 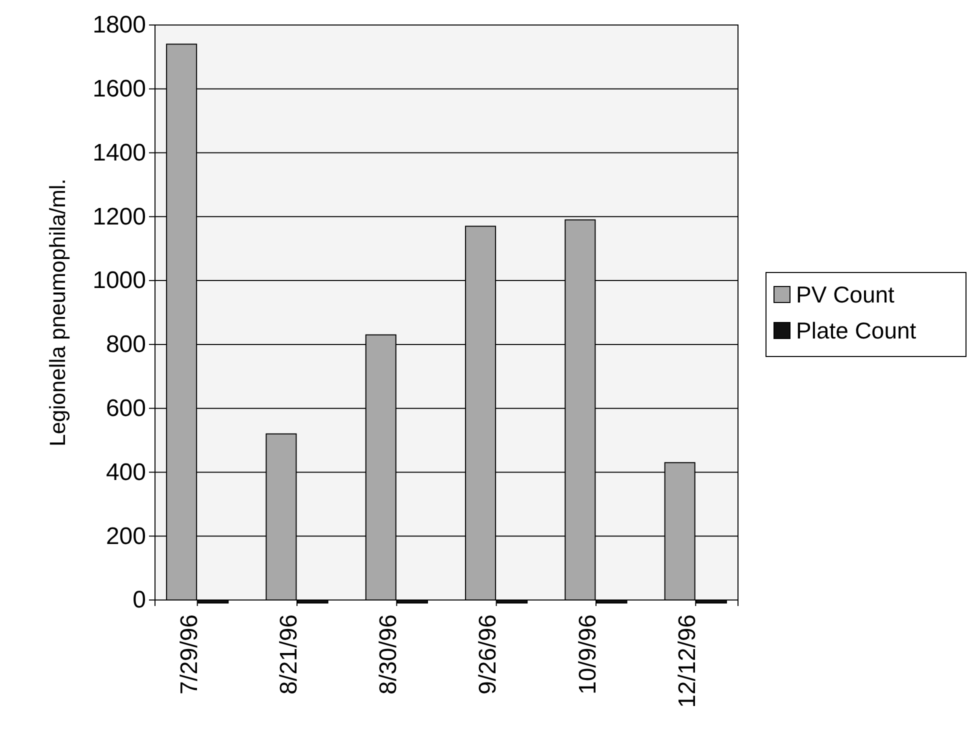 I want to click on y-tick-label: 200, so click(x=126, y=536).